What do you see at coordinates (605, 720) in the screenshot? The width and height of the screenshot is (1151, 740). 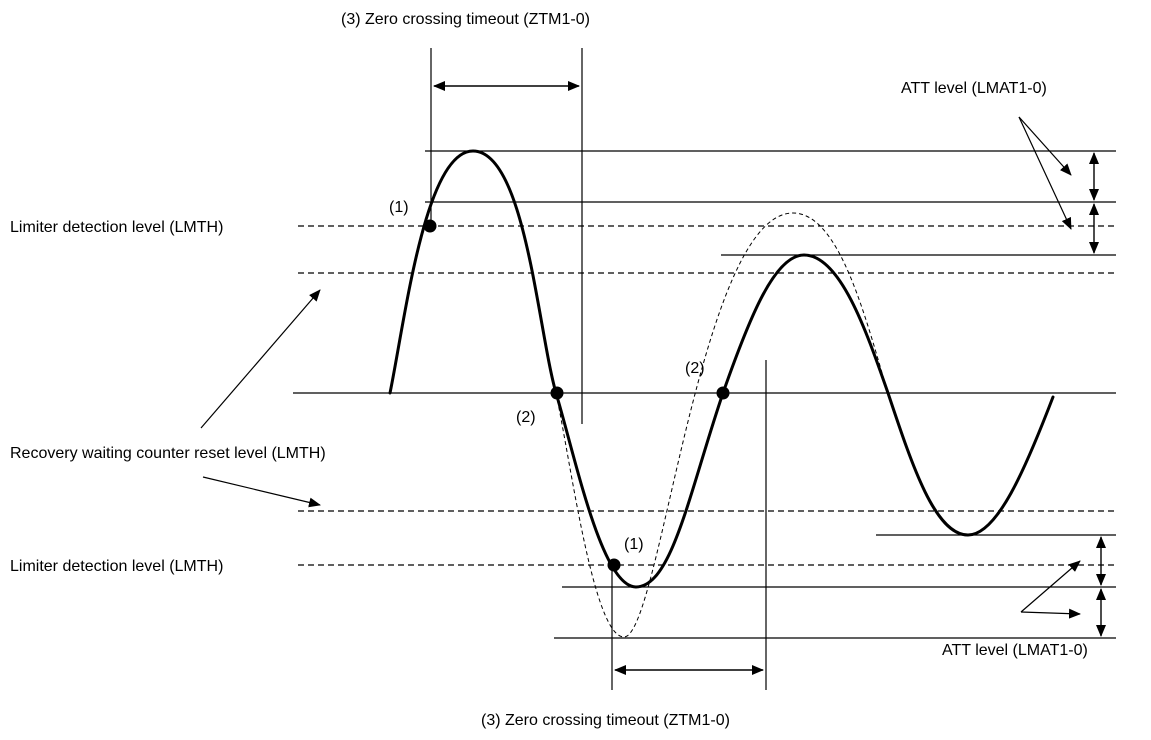 I see `zero-crossing-label-bottom: (3) Zero crossing timeout (ZTM1-0)` at bounding box center [605, 720].